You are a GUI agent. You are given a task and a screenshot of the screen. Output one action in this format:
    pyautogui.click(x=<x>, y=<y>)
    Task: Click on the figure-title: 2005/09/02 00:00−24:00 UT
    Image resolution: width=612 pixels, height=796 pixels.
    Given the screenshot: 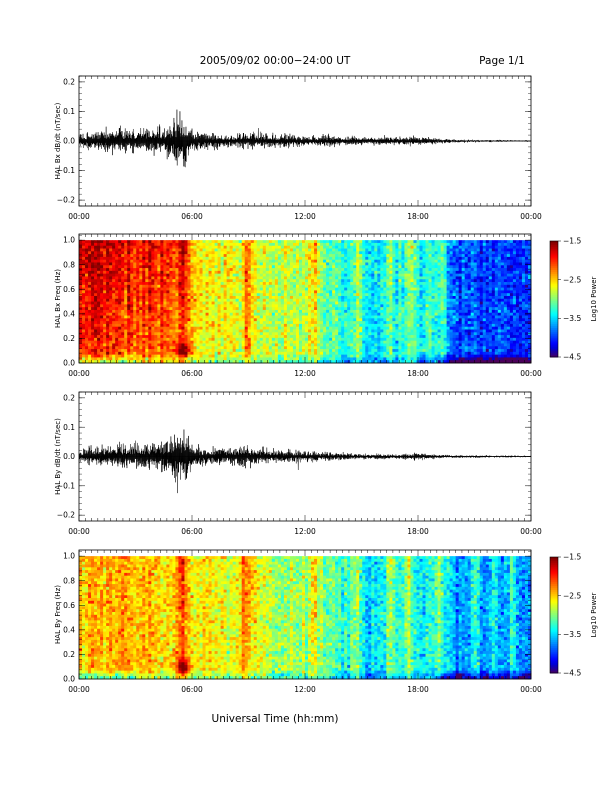 What is the action you would take?
    pyautogui.click(x=275, y=61)
    